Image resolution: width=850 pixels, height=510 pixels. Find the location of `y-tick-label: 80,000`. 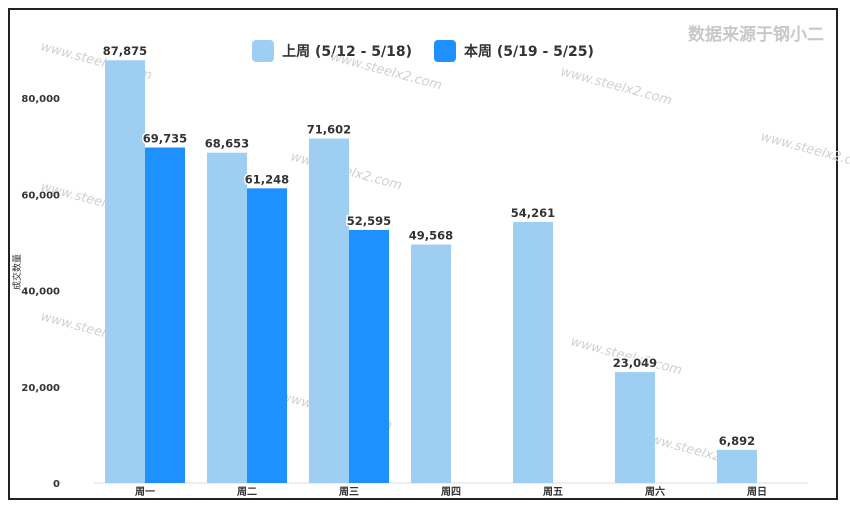

y-tick-label: 80,000 is located at coordinates (40, 99).